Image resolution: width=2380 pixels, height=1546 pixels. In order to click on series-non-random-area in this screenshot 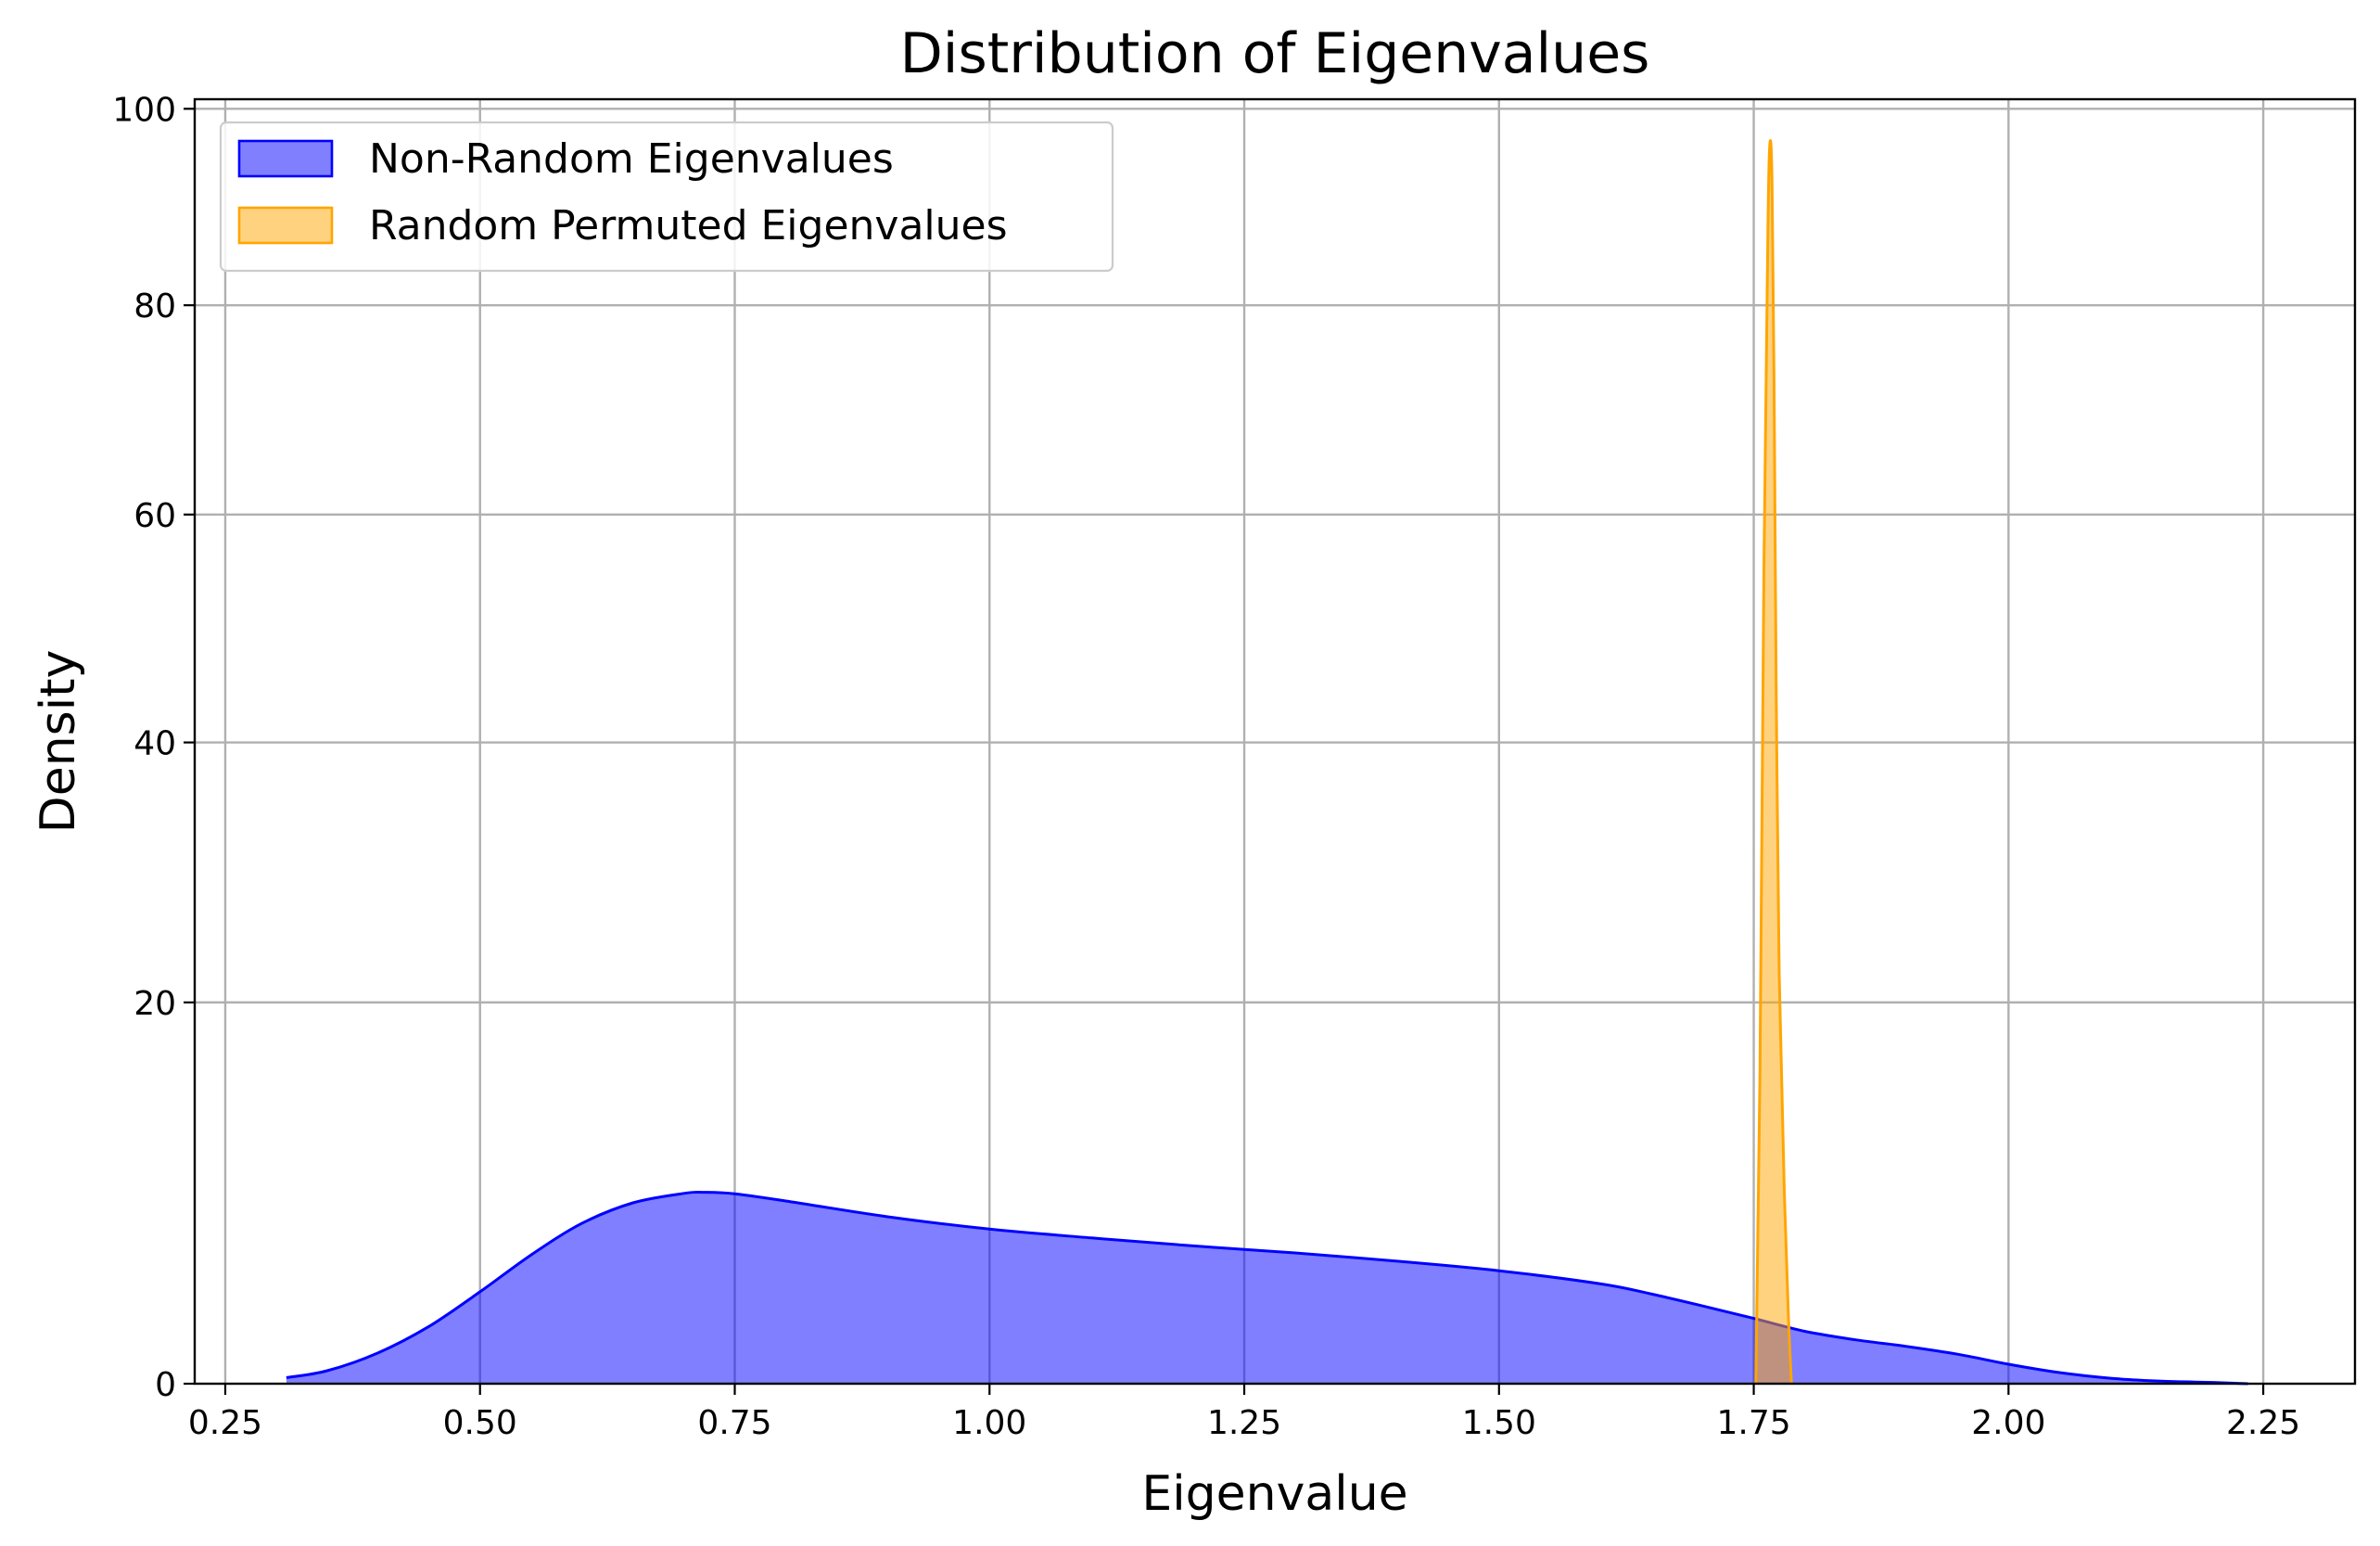, I will do `click(1267, 1288)`.